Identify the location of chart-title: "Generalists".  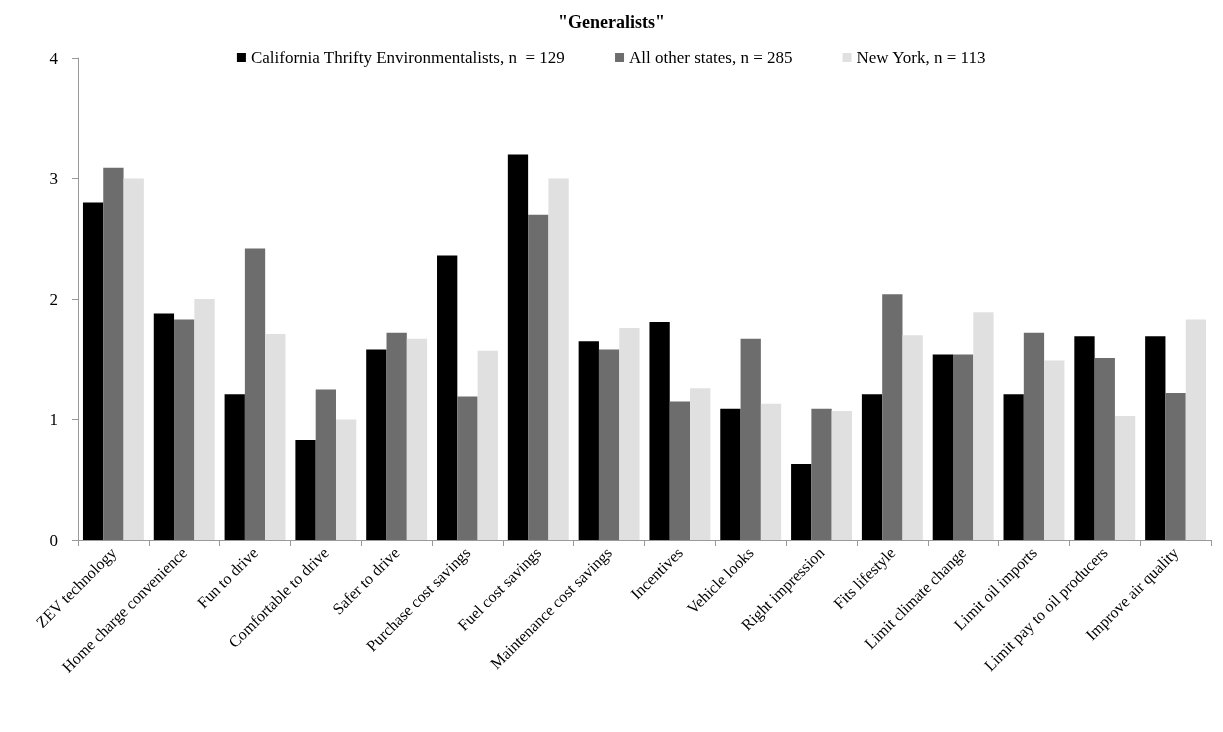
(611, 22).